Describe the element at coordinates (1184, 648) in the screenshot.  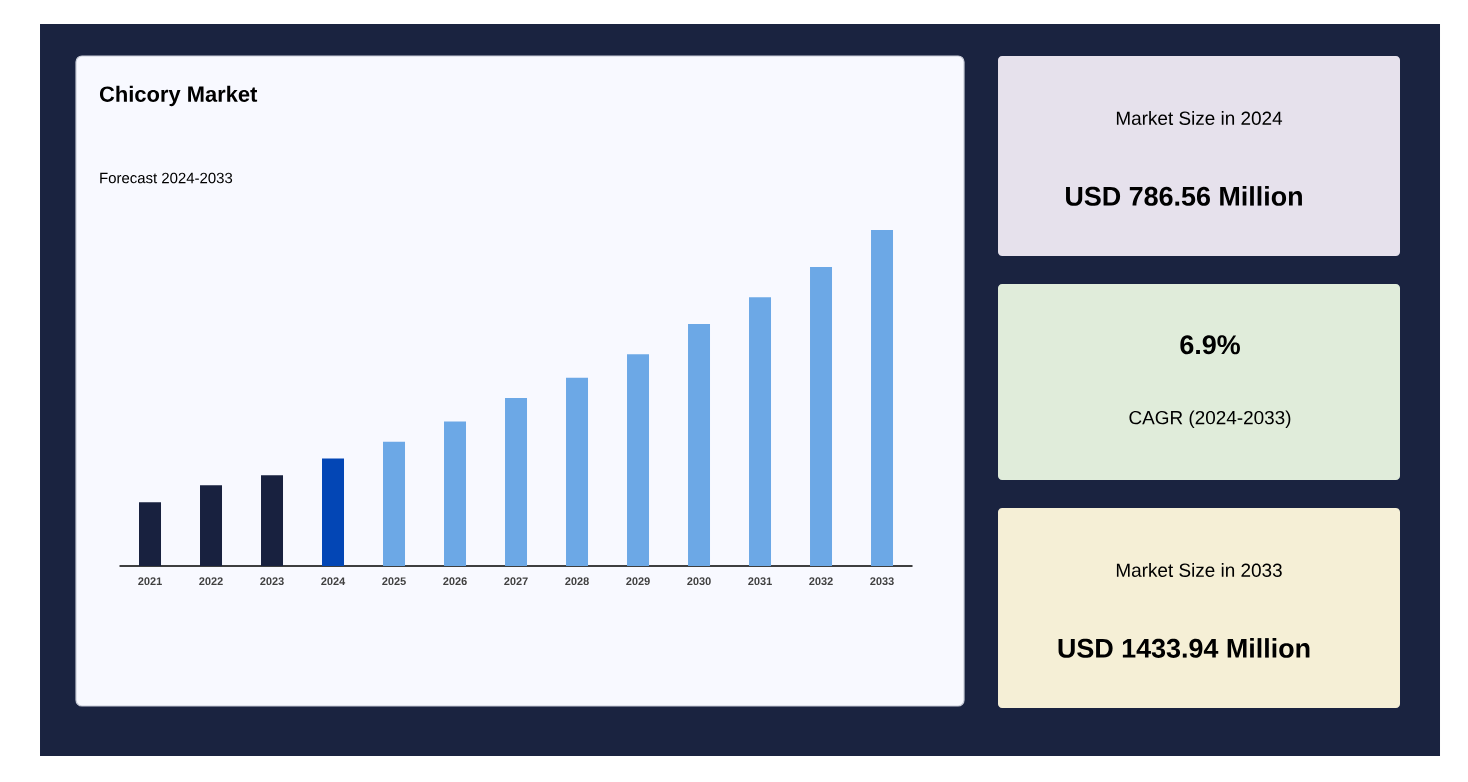
I see `text: USD 1433.94 Million` at that location.